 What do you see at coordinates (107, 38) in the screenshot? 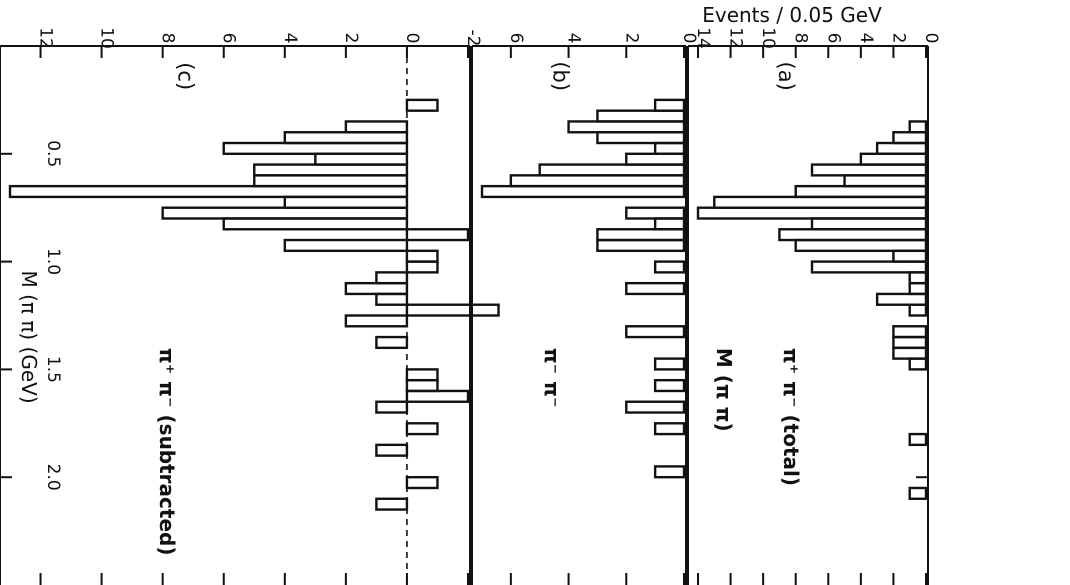
I see `panel-c-ytick-label: 10` at bounding box center [107, 38].